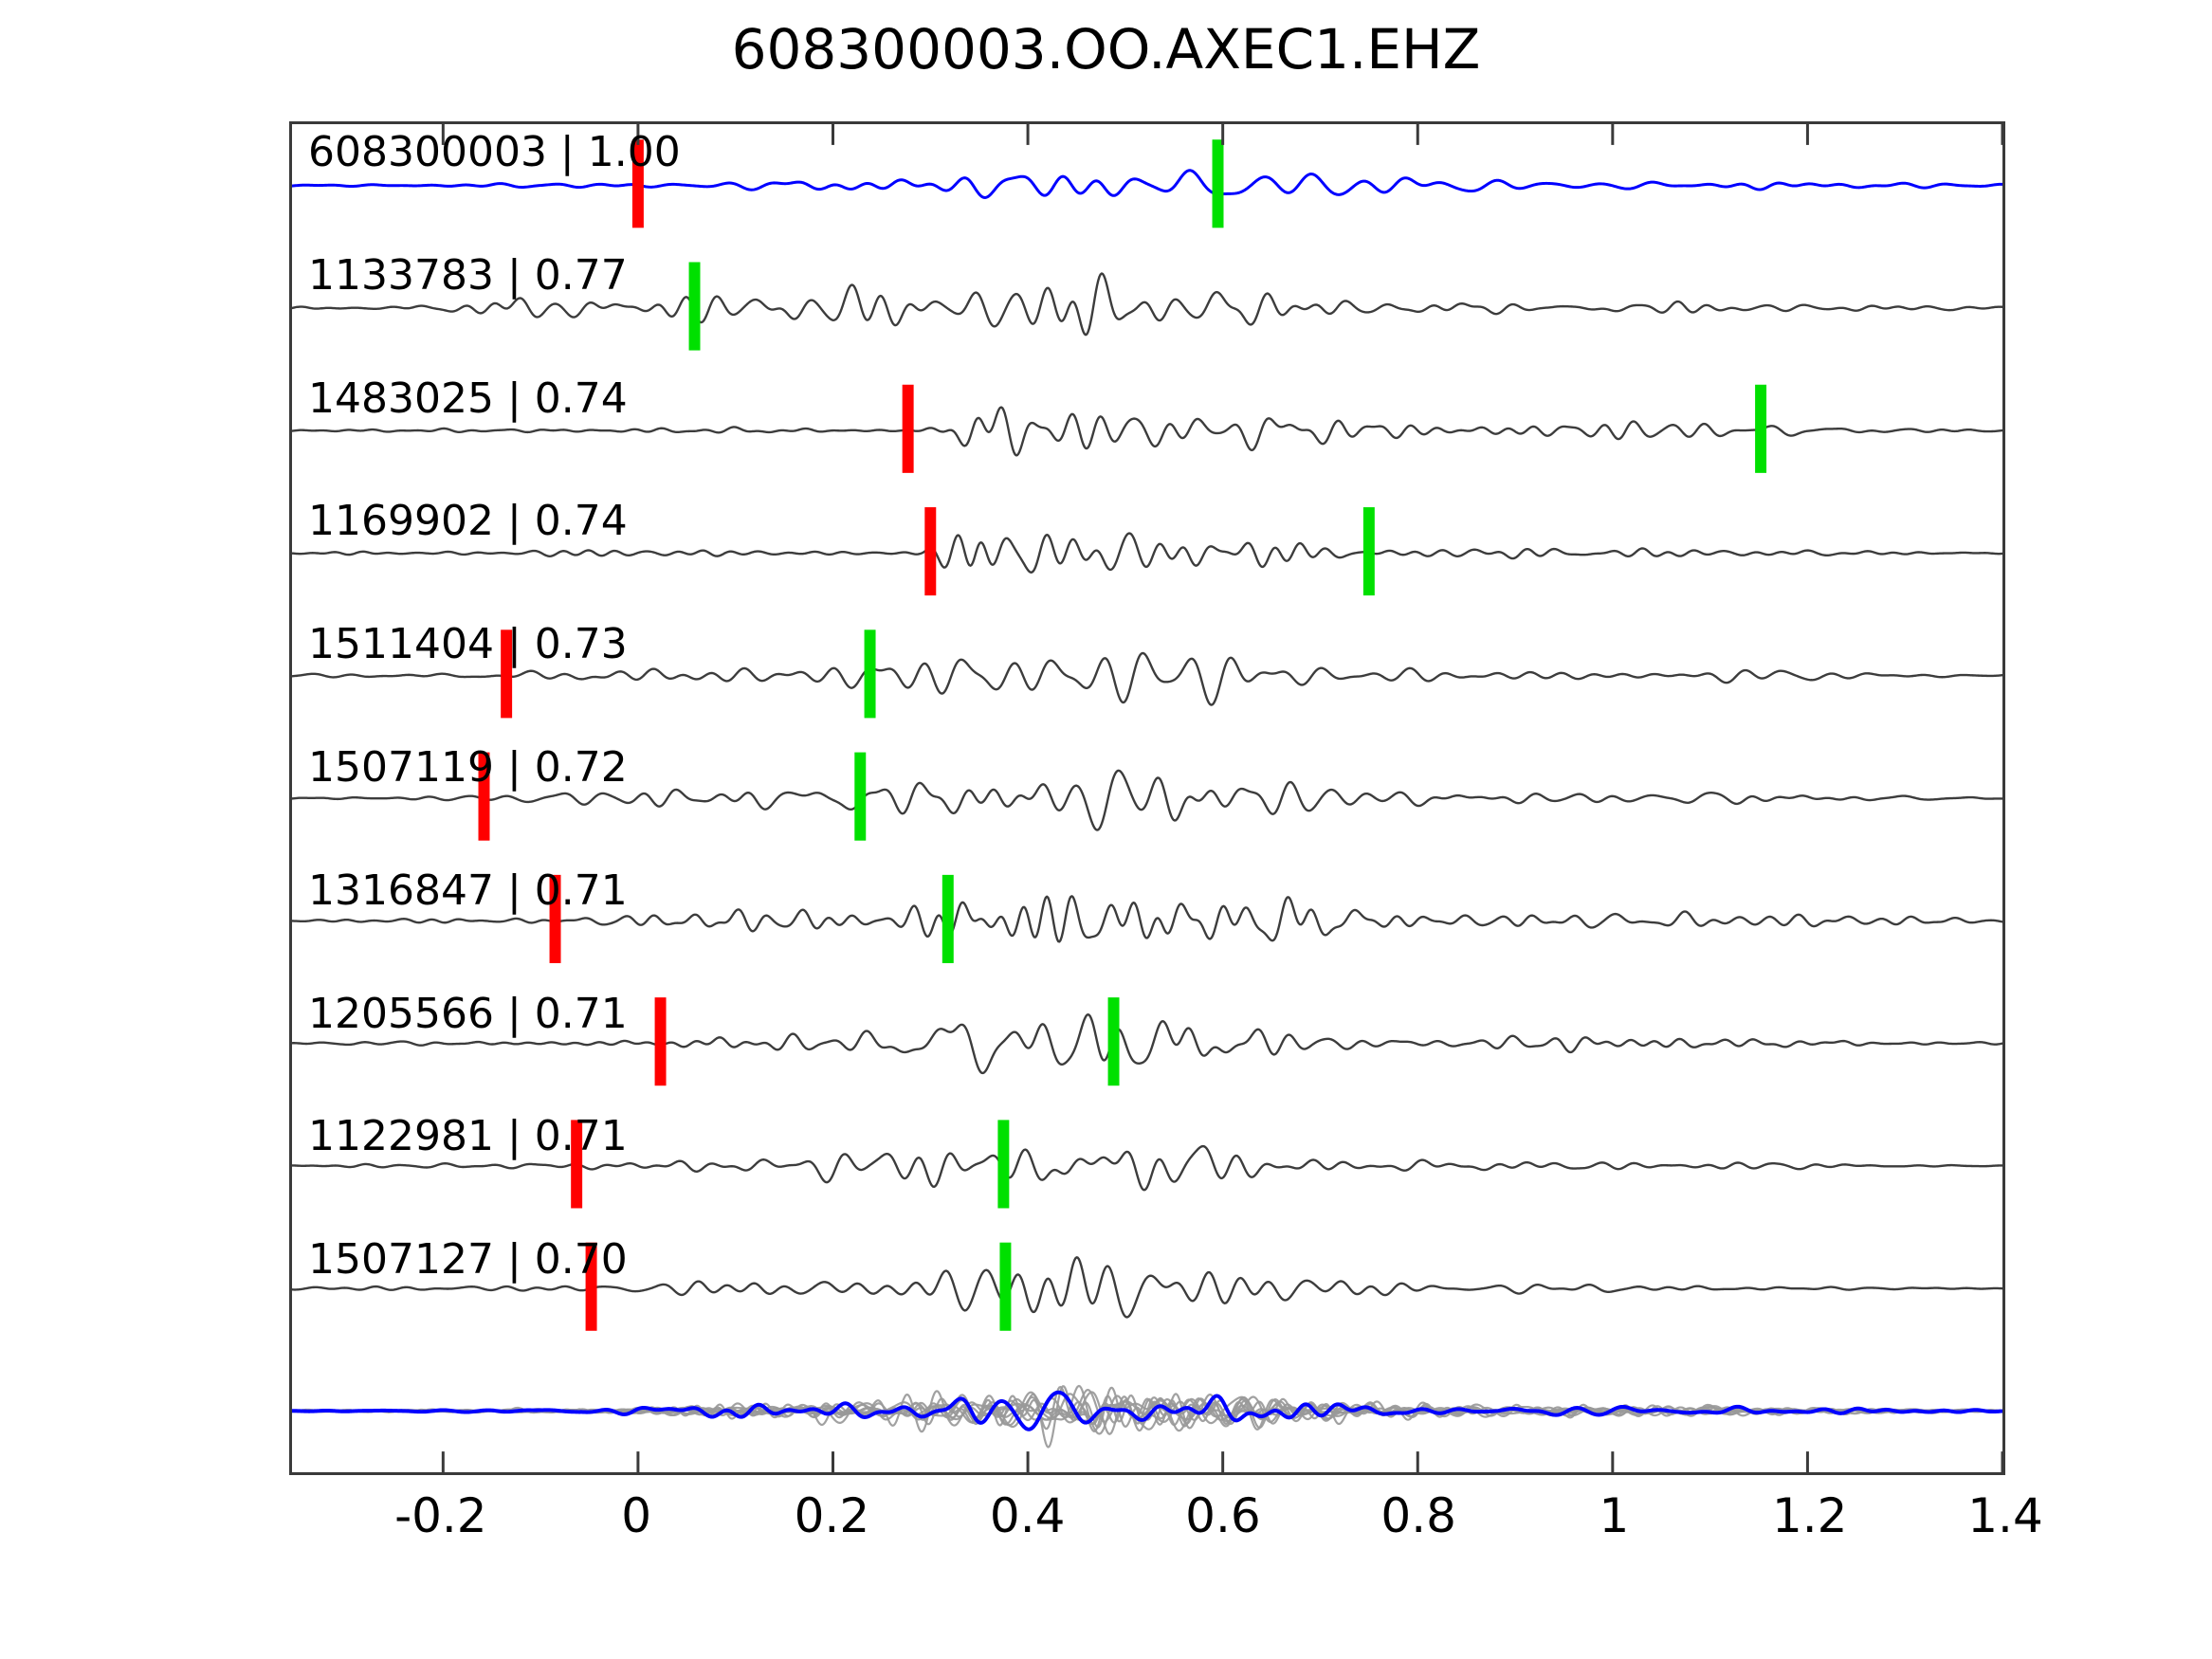 The height and width of the screenshot is (1659, 2212). What do you see at coordinates (1614, 1515) in the screenshot?
I see `x-tick-label-6: 1` at bounding box center [1614, 1515].